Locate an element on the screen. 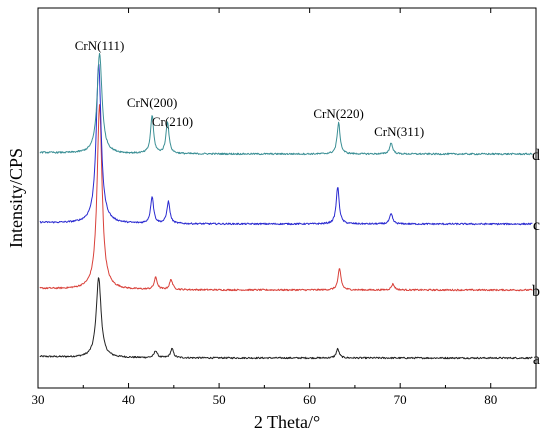 The image size is (550, 436). annotation-crn311: CrN(311) is located at coordinates (399, 131).